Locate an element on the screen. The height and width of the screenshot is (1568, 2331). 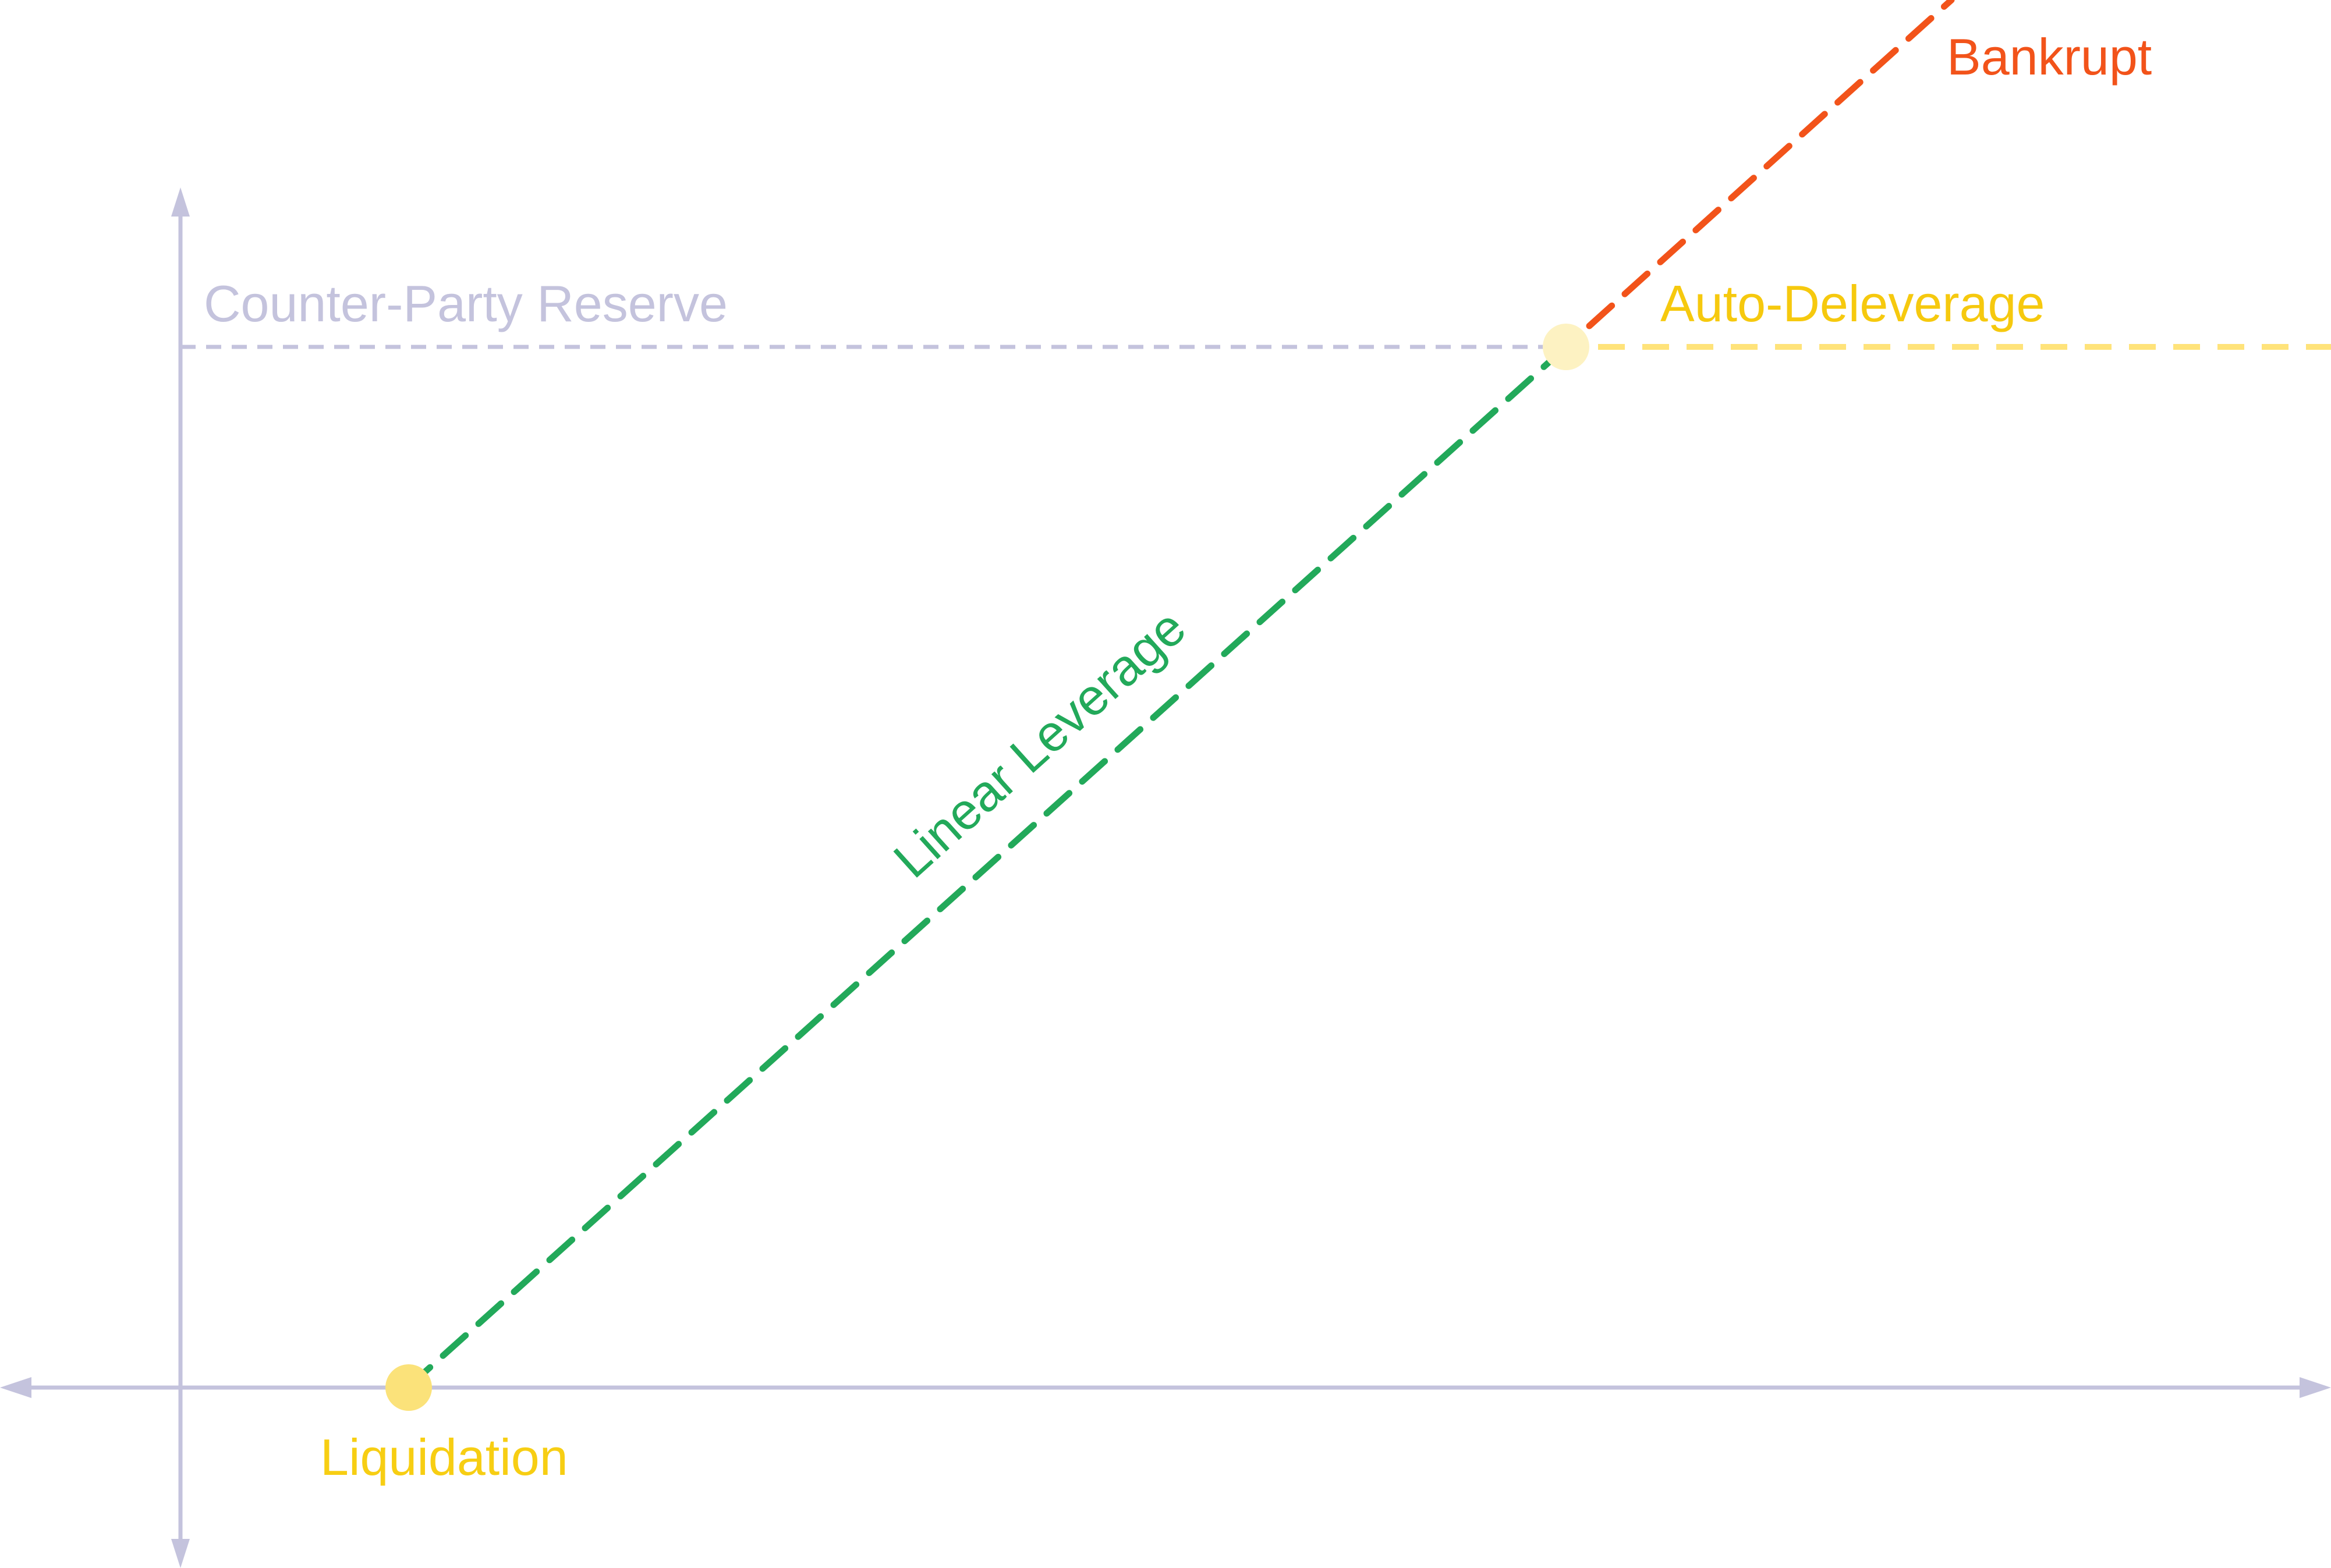
y-axis is located at coordinates (180, 877).